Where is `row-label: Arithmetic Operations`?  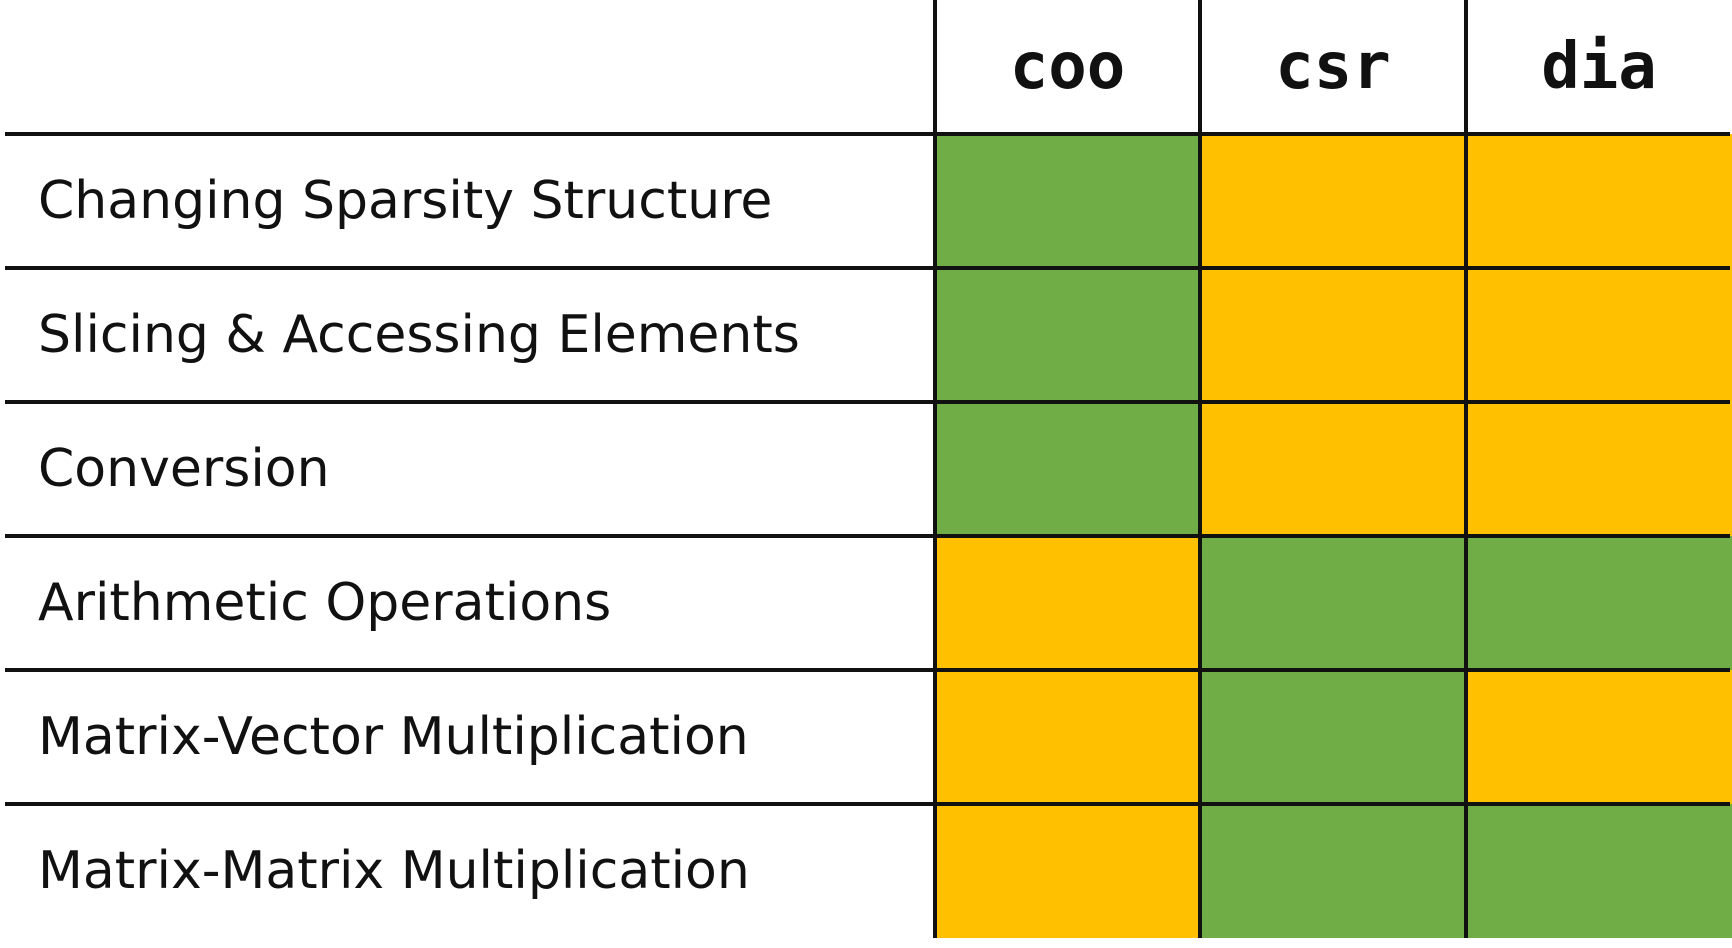 row-label: Arithmetic Operations is located at coordinates (325, 603).